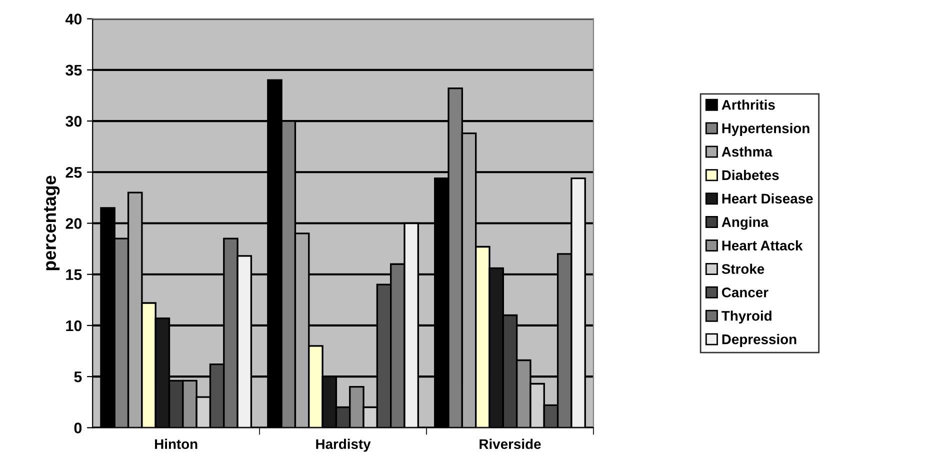 The height and width of the screenshot is (470, 945). What do you see at coordinates (767, 198) in the screenshot?
I see `legend-label: Heart Disease` at bounding box center [767, 198].